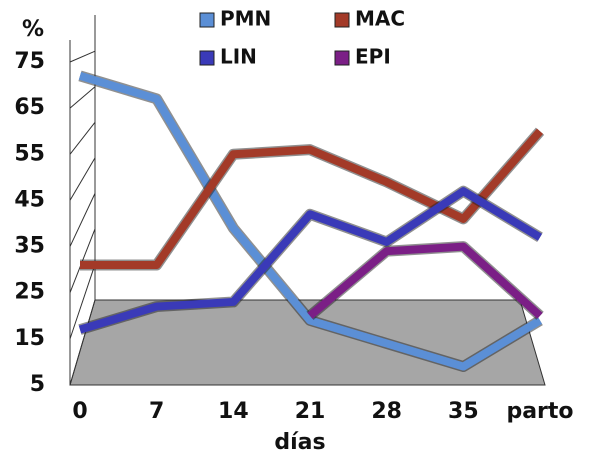 This screenshot has height=469, width=600. What do you see at coordinates (299, 442) in the screenshot?
I see `x-axis-label: días` at bounding box center [299, 442].